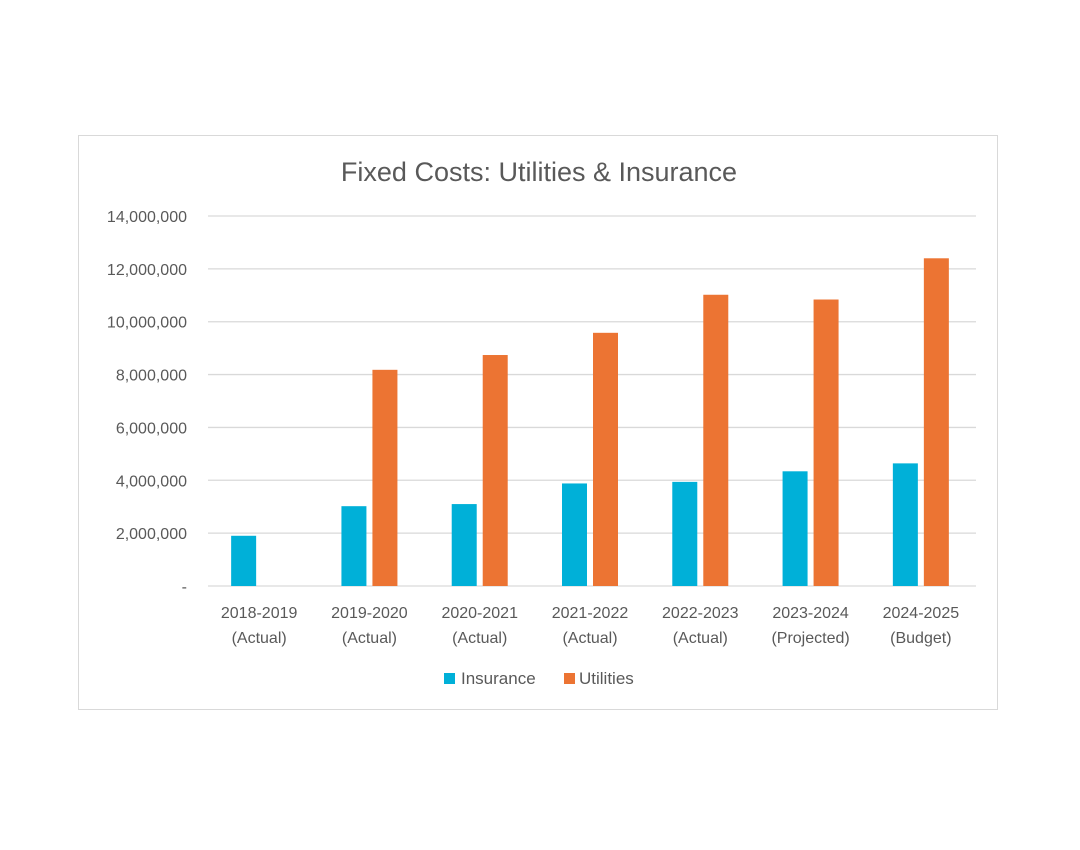 The height and width of the screenshot is (850, 1080). What do you see at coordinates (147, 270) in the screenshot?
I see `y-tick-label: 12,000,000` at bounding box center [147, 270].